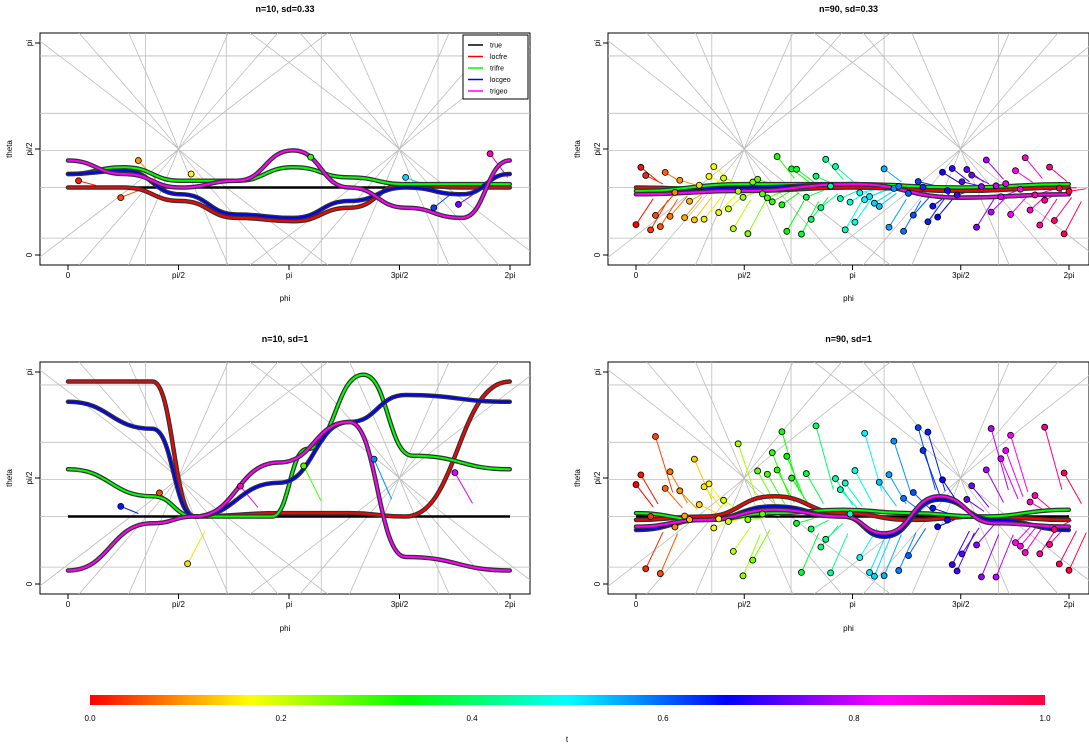  Describe the element at coordinates (499, 92) in the screenshot. I see `legend-entry: trigeo` at that location.